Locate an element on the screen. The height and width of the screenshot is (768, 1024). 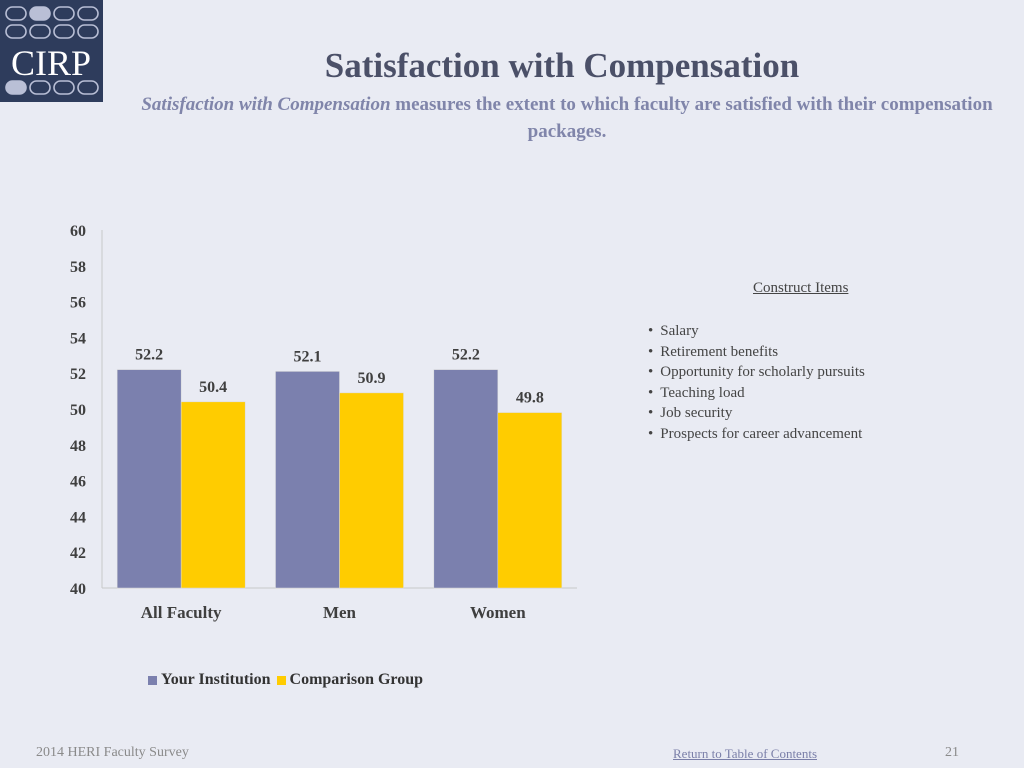
legend-item-your-institution: Your Institution is located at coordinates (209, 680).